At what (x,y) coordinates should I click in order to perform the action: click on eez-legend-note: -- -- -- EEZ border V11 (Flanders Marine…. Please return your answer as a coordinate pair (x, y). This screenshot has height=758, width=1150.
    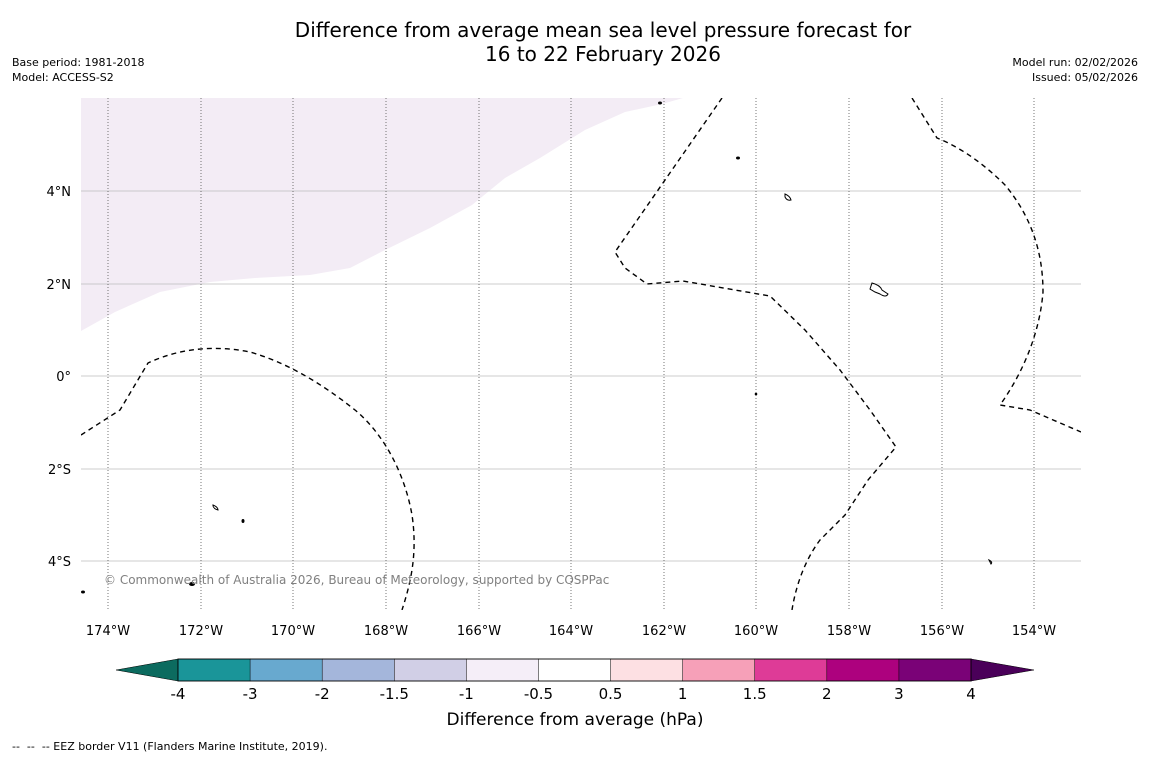
    Looking at the image, I should click on (170, 746).